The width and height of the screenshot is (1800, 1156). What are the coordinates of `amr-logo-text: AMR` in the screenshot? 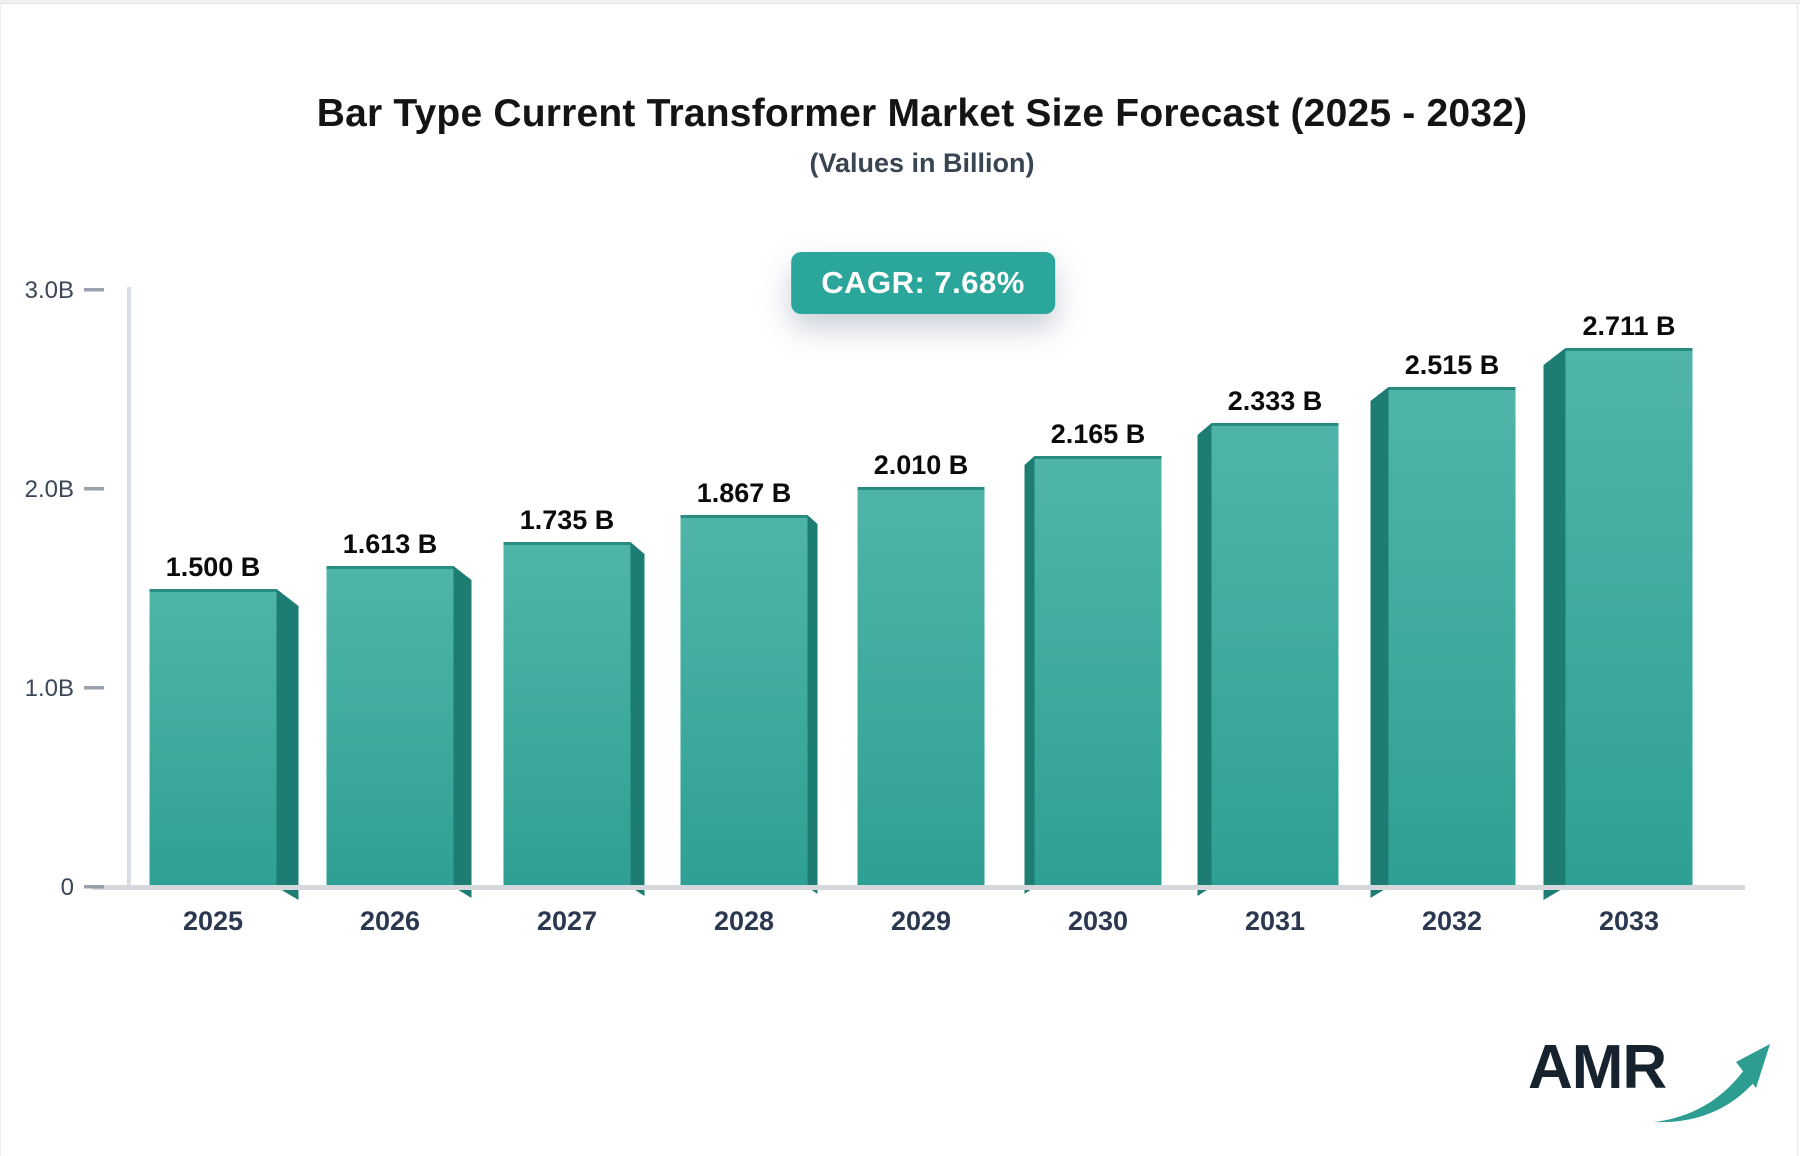 It's located at (1597, 1067).